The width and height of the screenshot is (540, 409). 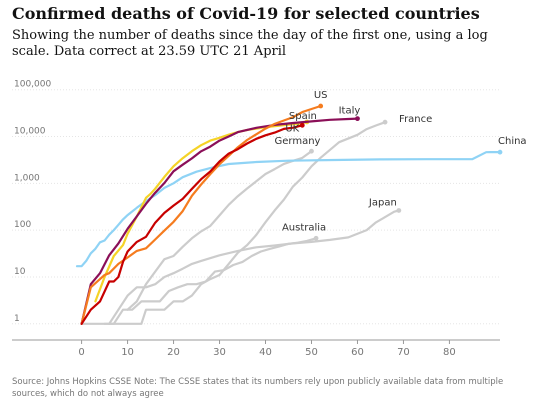 What do you see at coordinates (32, 85) in the screenshot?
I see `y-tick-label: 100,000` at bounding box center [32, 85].